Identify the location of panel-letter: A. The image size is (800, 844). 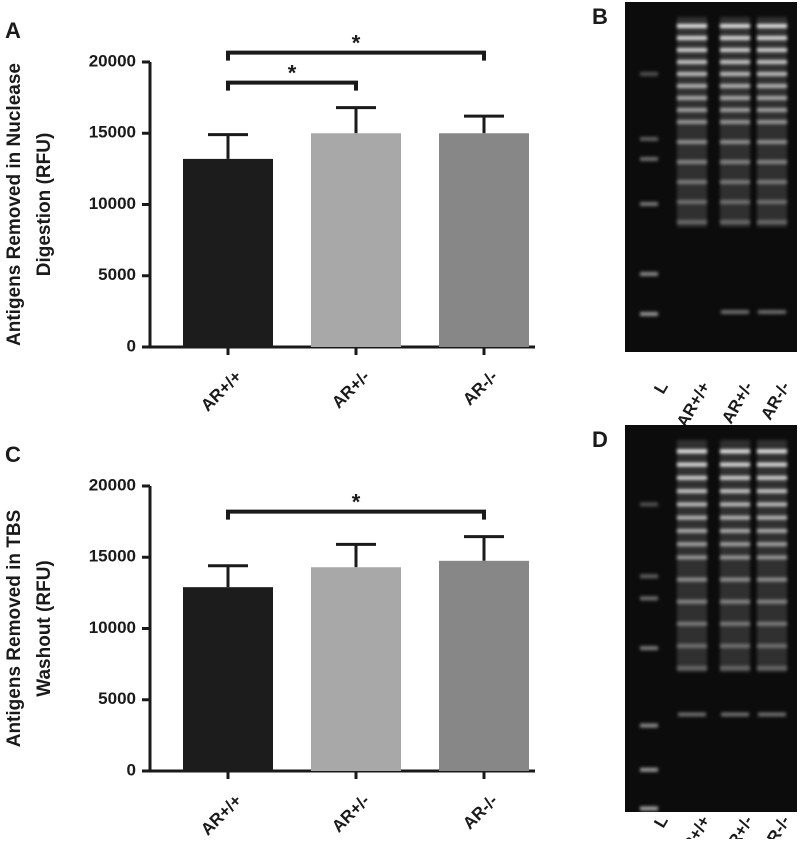
(13, 30).